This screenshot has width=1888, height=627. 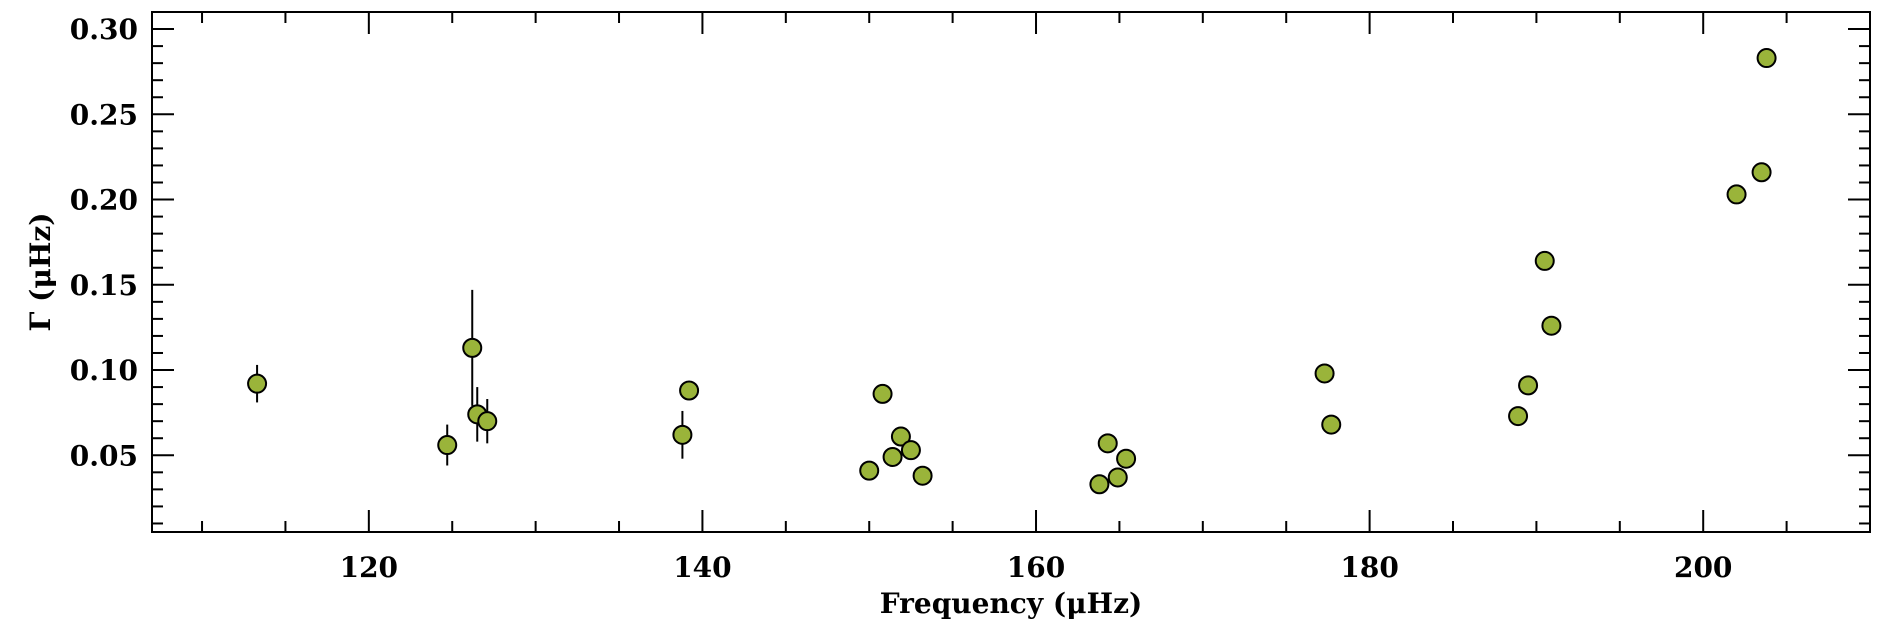 I want to click on x-tick-label: 180, so click(x=1369, y=567).